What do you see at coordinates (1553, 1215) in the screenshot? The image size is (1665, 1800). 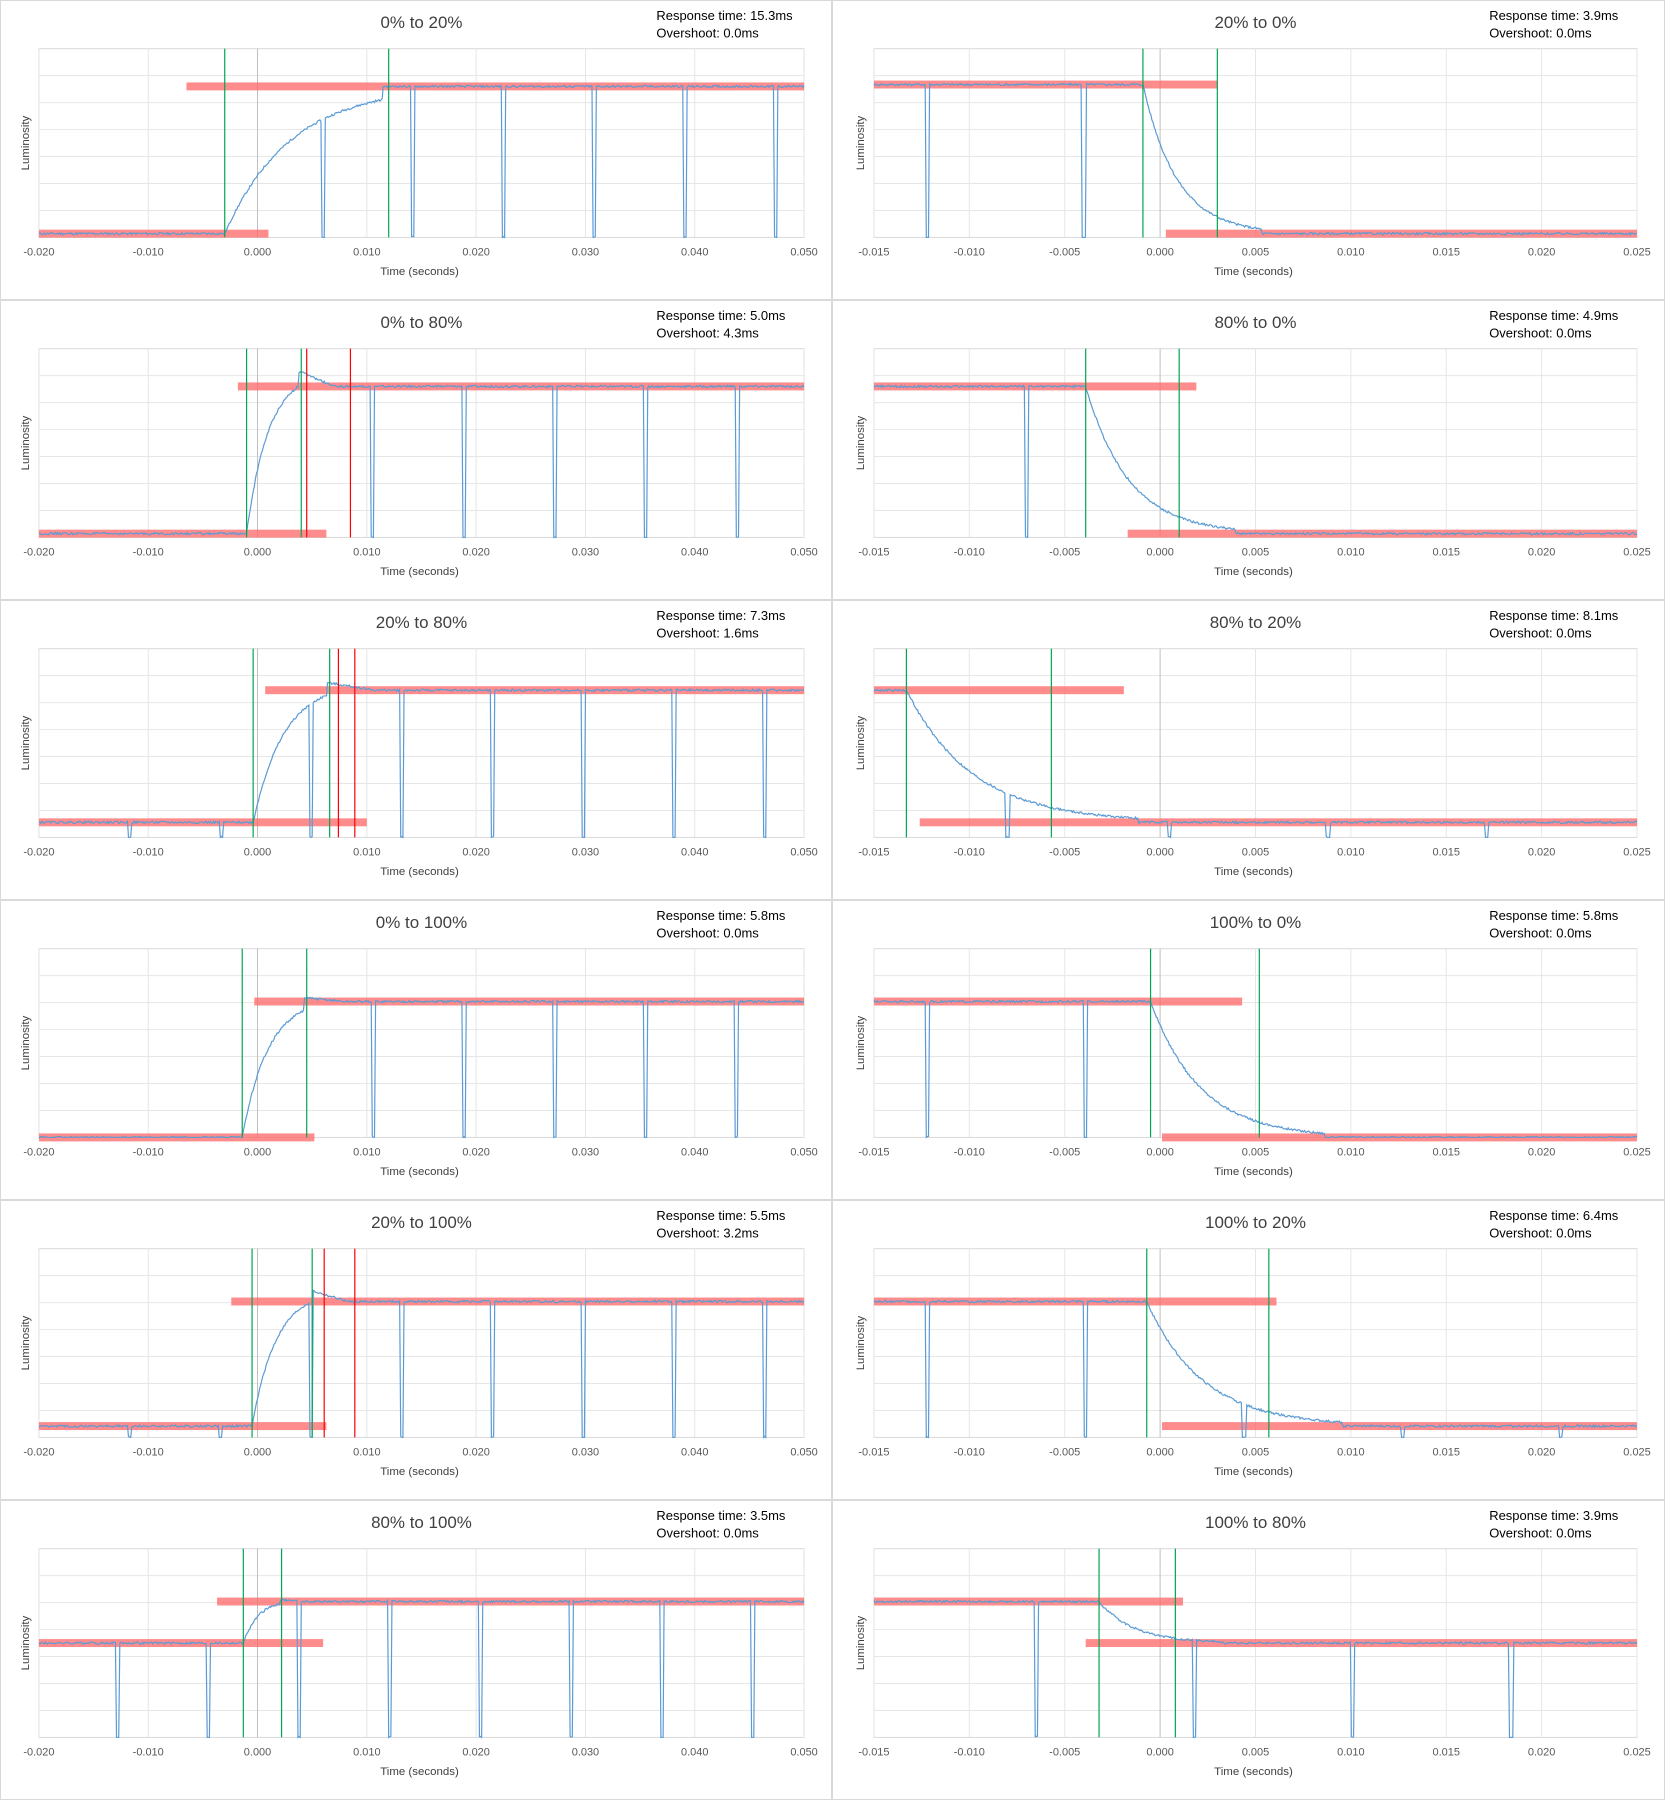 I see `response-time-label: Response time: 6.4ms` at bounding box center [1553, 1215].